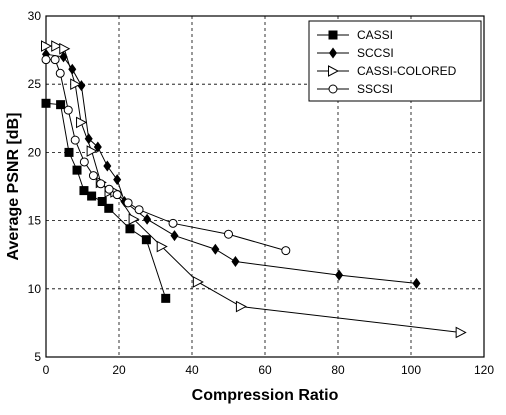 The height and width of the screenshot is (415, 506). What do you see at coordinates (35, 16) in the screenshot?
I see `y-tick-label: 30` at bounding box center [35, 16].